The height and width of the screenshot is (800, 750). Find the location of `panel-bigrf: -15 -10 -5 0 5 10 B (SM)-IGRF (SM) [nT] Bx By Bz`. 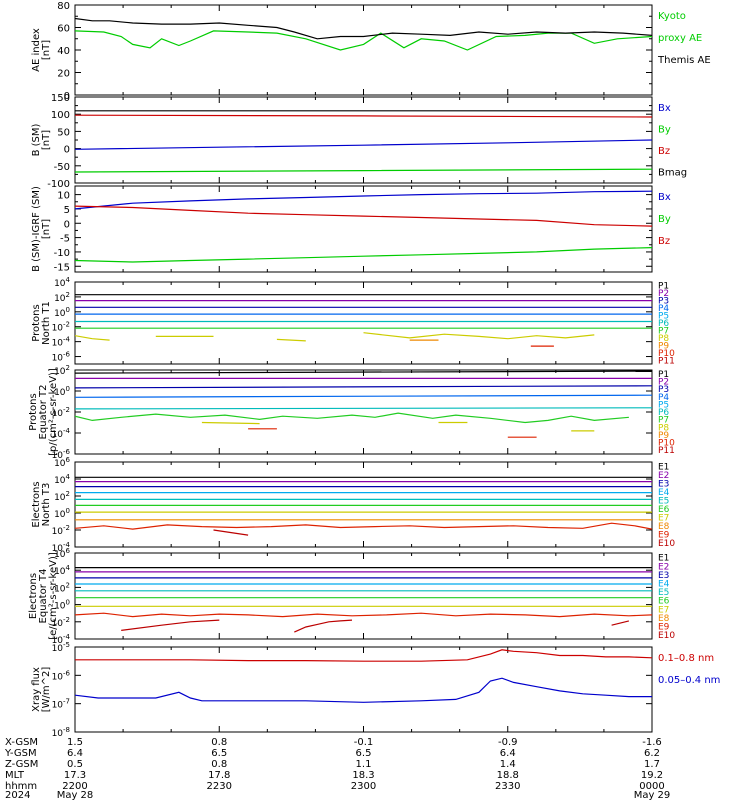

panel-bigrf: -15 -10 -5 0 5 10 B (SM)-IGRF (SM) [nT] Bx By Bz is located at coordinates (351, 229).